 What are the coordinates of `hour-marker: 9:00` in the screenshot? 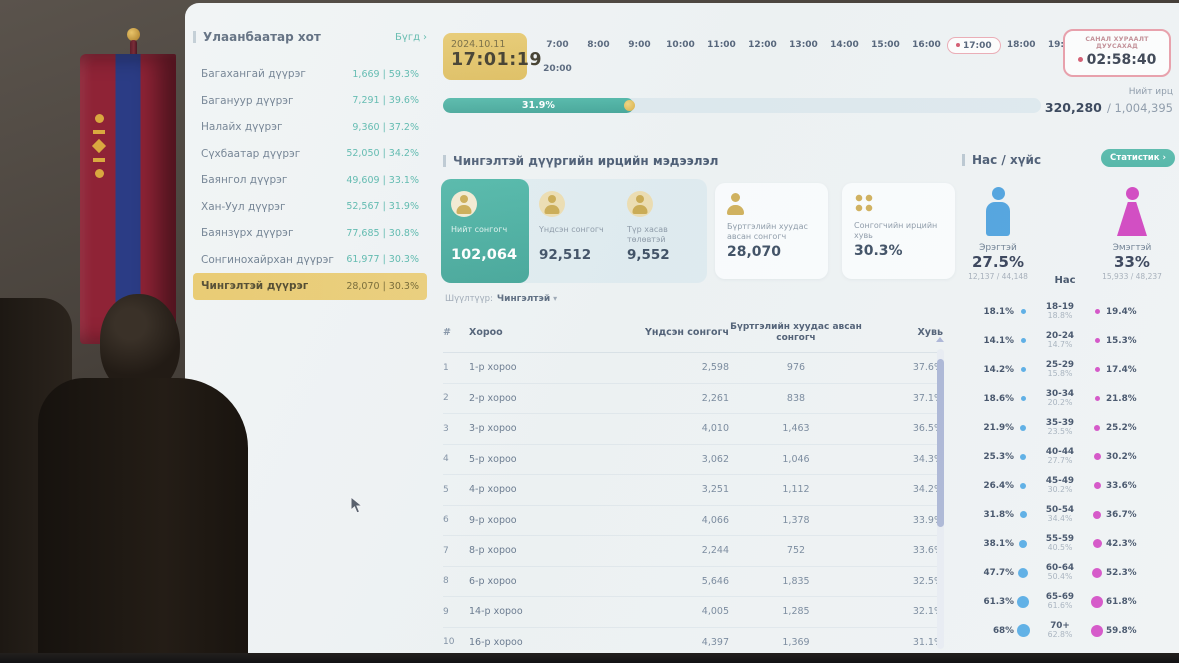 It's located at (639, 45).